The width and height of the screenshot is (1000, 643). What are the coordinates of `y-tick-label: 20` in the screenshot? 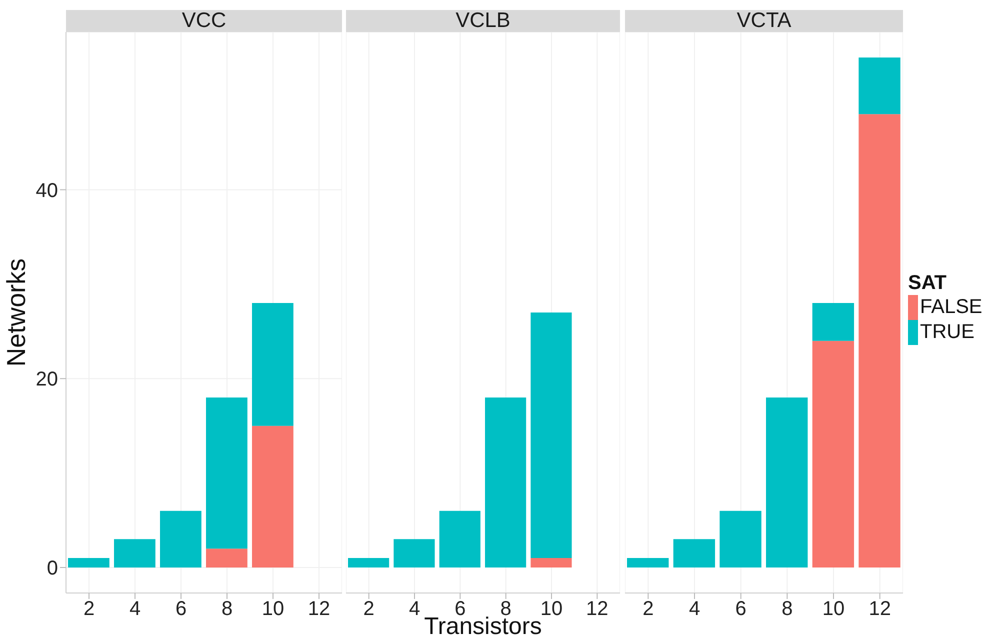 It's located at (47, 379).